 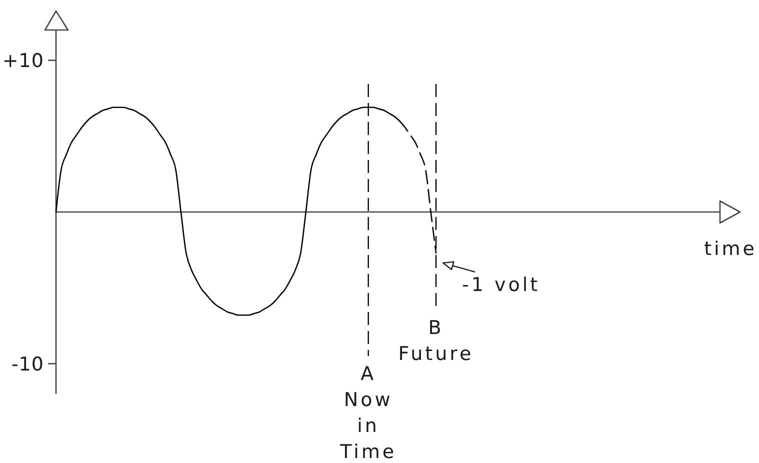 What do you see at coordinates (368, 413) in the screenshot?
I see `x-tick-label: A Now in Time` at bounding box center [368, 413].